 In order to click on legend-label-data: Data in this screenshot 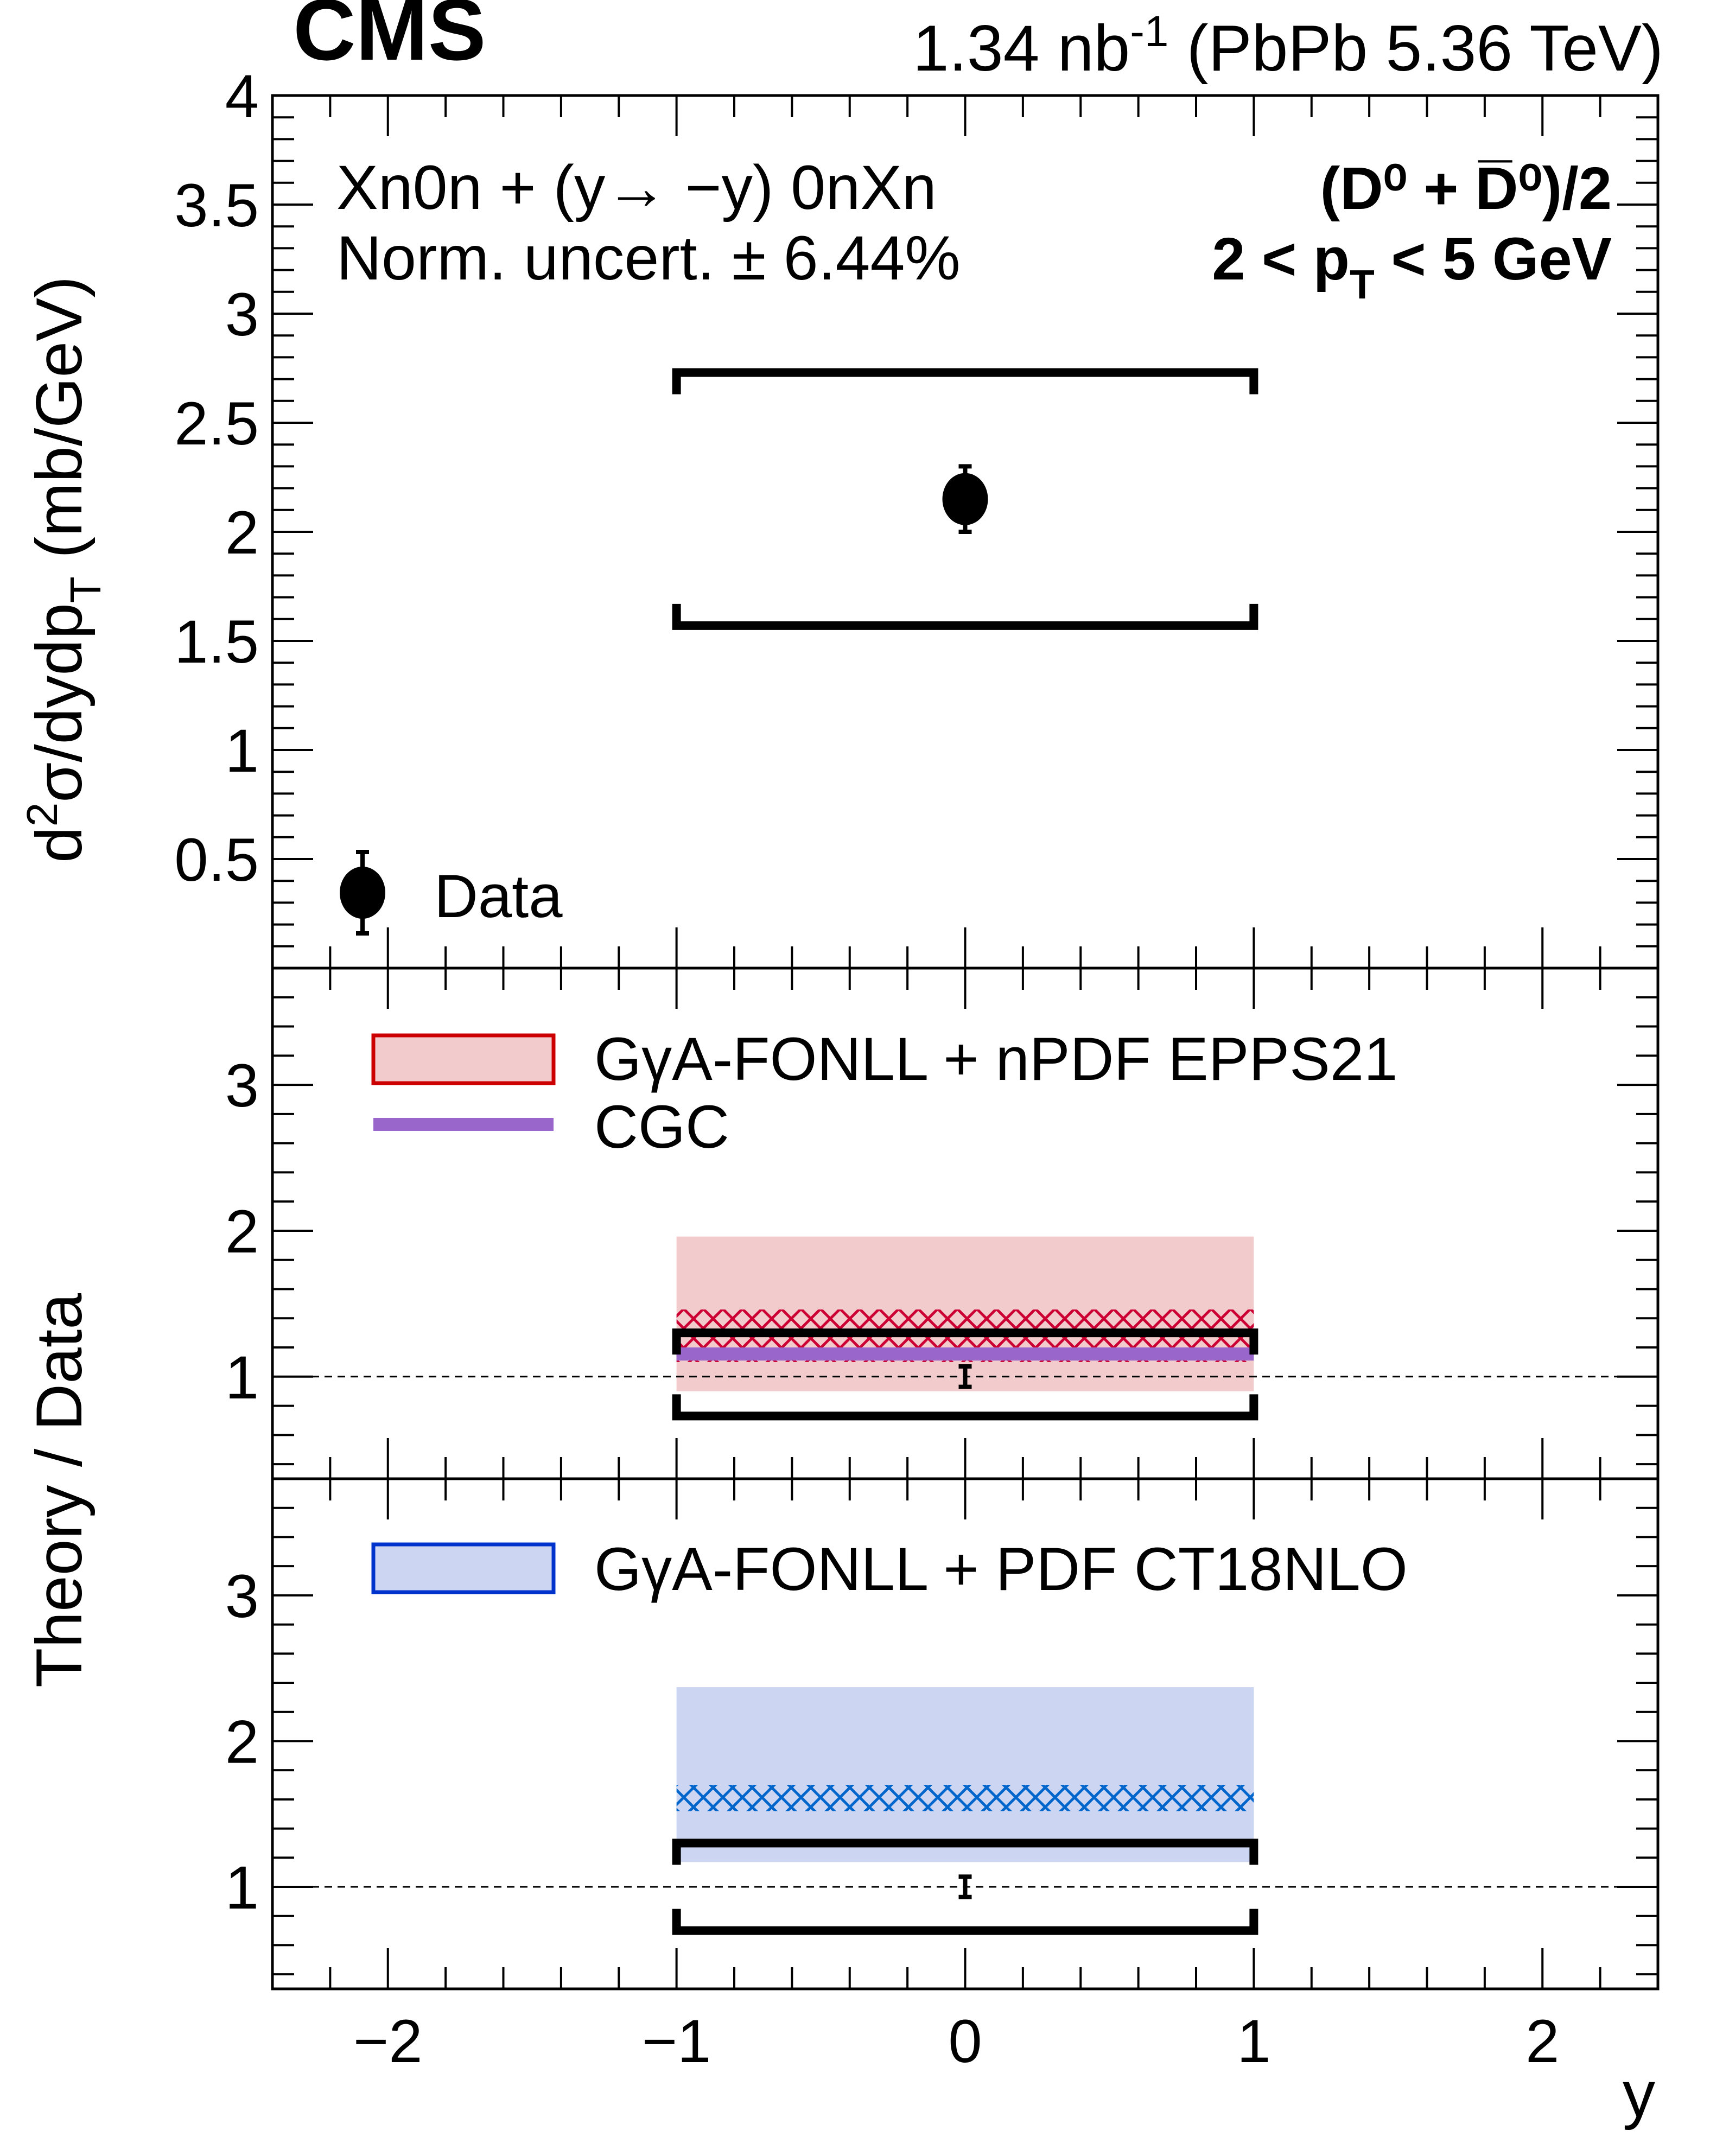, I will do `click(499, 896)`.